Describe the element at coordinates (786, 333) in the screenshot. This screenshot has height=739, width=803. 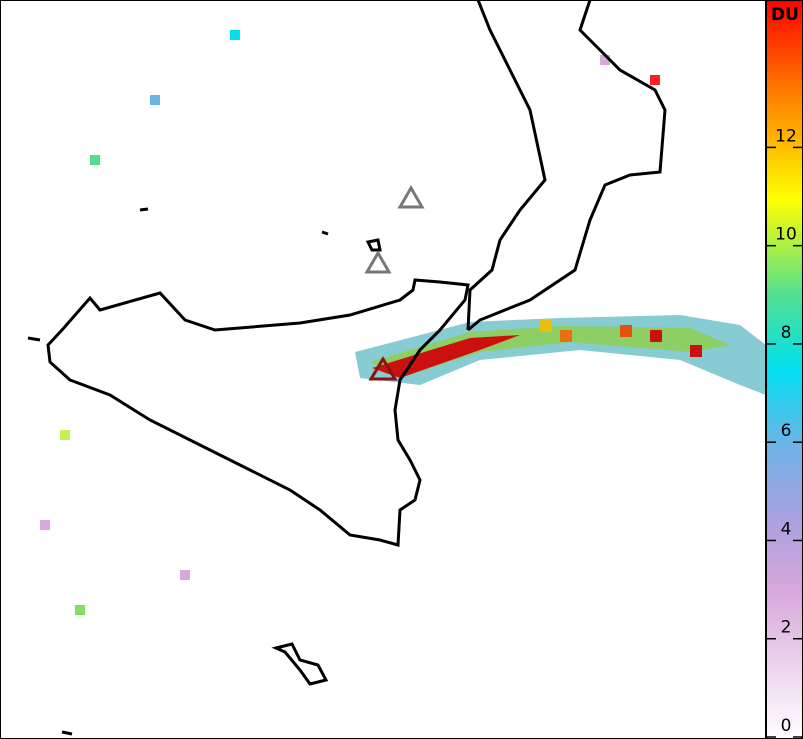
I see `colorbar-tick-label: 8` at that location.